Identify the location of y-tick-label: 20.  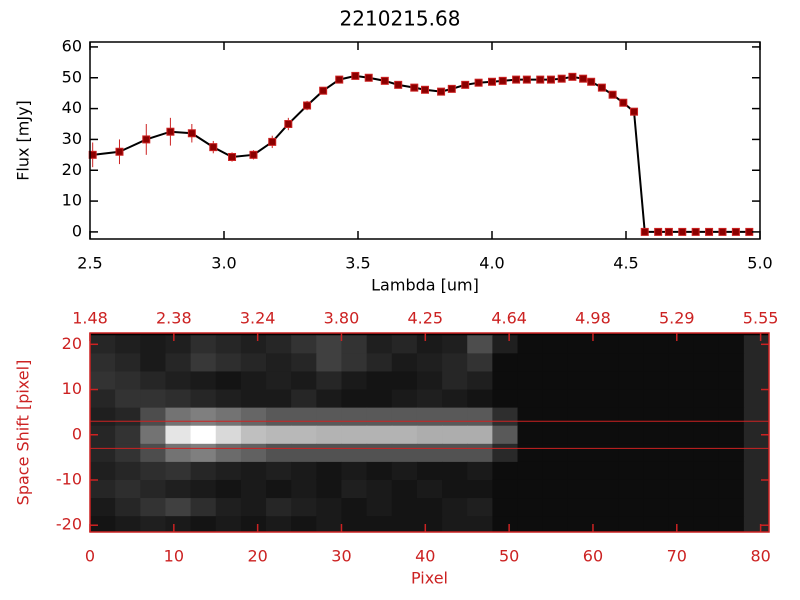
(72, 169).